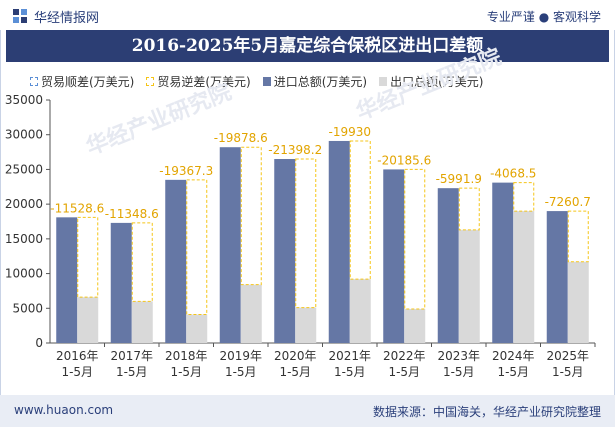 The height and width of the screenshot is (427, 615). I want to click on legend-item-import: 进口总额(万美元), so click(315, 81).